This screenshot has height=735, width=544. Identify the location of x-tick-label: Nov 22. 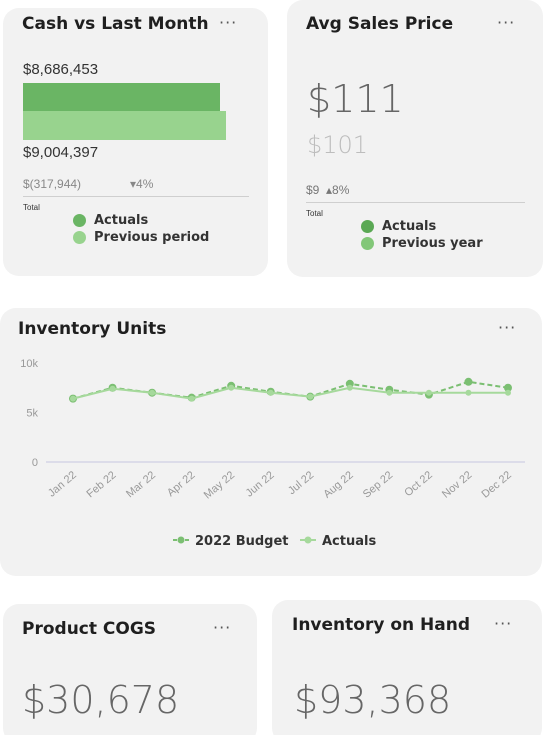
(457, 485).